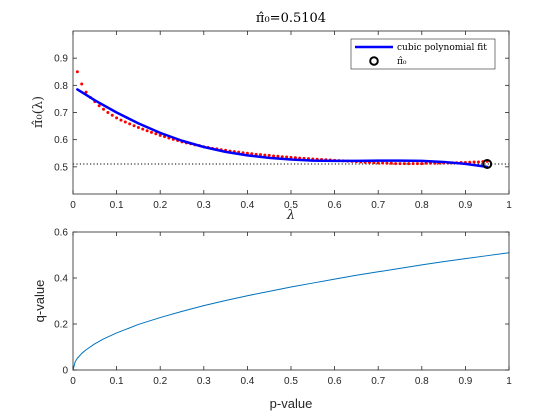 Image resolution: width=560 pixels, height=420 pixels. I want to click on pi0-x-tick-label: 0.8, so click(422, 205).